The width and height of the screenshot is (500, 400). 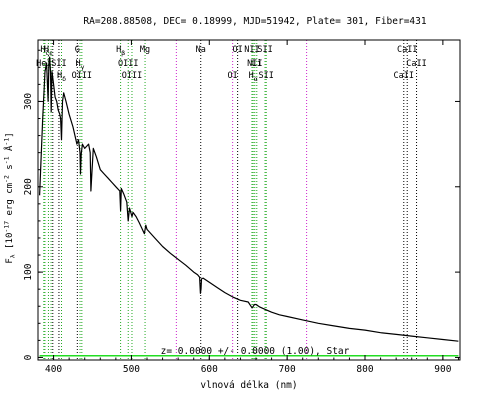 What do you see at coordinates (364, 369) in the screenshot?
I see `x-tick-label-4: 800` at bounding box center [364, 369].